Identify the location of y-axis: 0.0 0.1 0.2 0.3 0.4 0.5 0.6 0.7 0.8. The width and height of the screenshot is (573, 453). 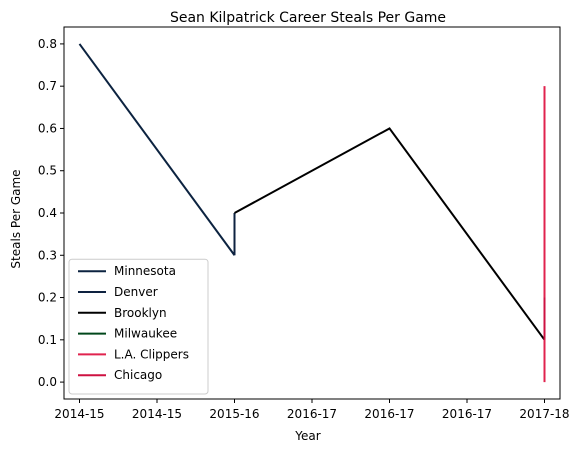
(51, 213).